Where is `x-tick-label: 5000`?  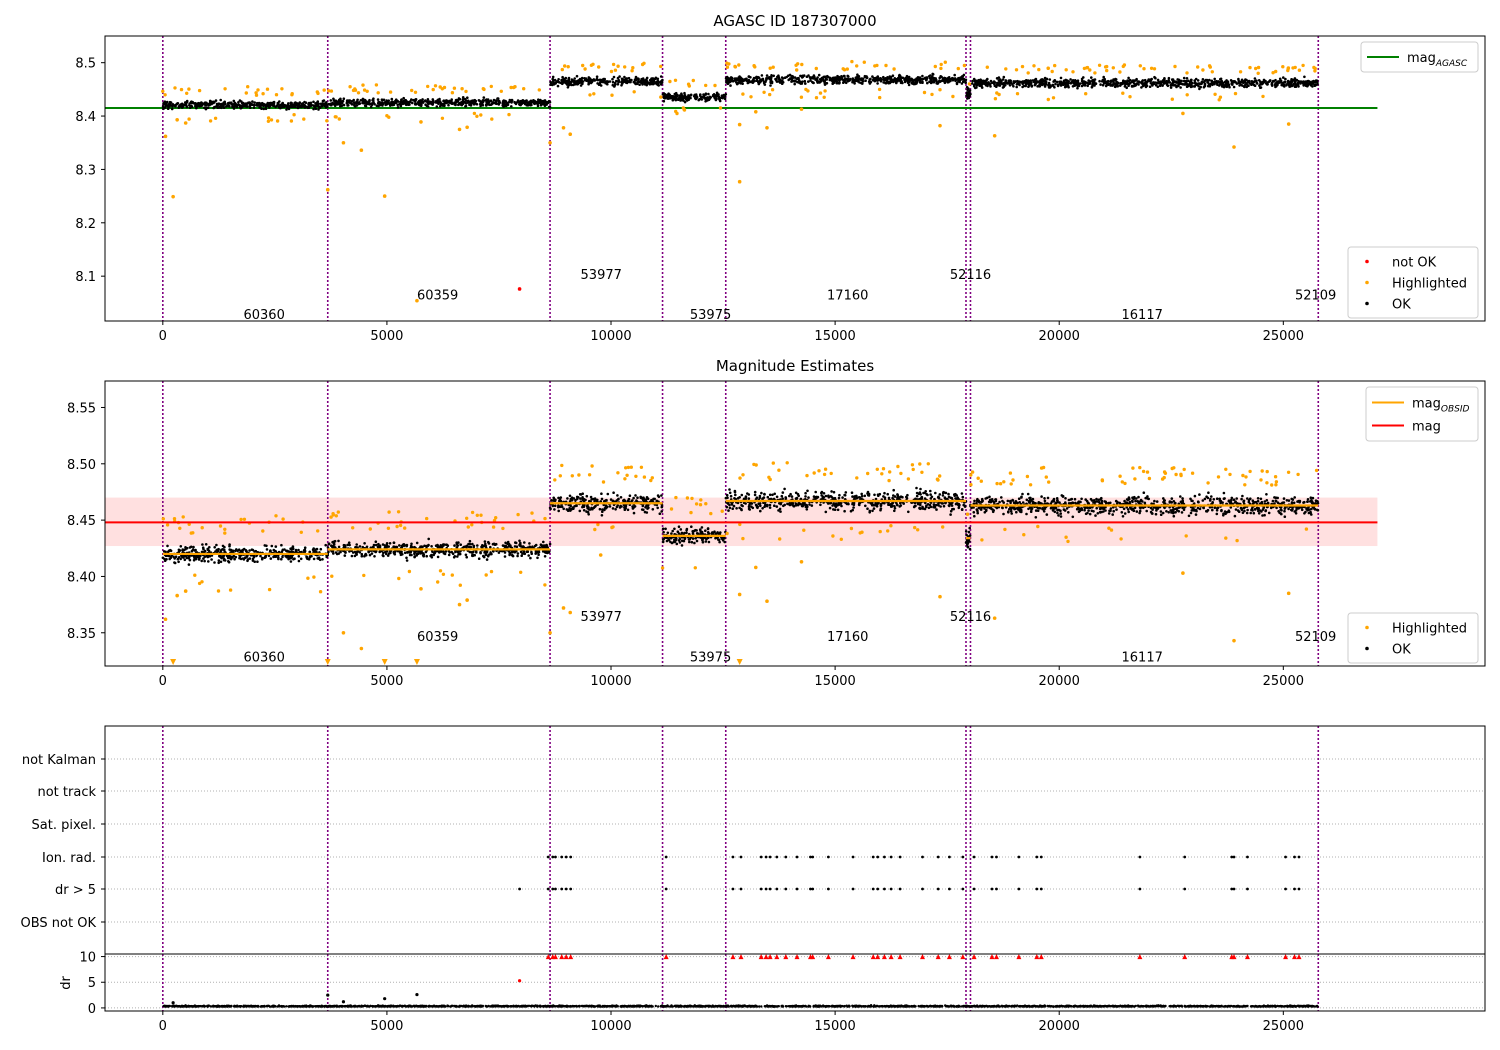
x-tick-label: 5000 is located at coordinates (386, 336).